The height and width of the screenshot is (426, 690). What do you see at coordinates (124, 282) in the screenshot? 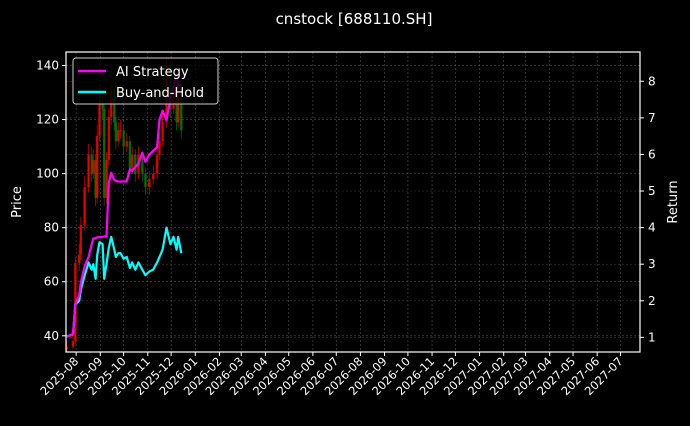
I see `buyhold-line` at bounding box center [124, 282].